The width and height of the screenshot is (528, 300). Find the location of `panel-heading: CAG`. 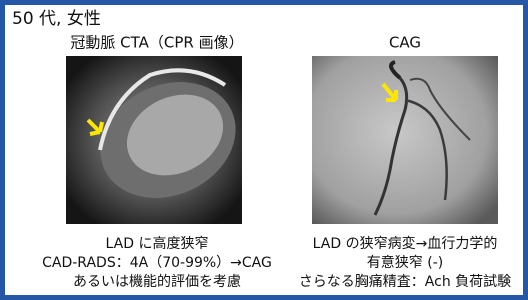

panel-heading: CAG is located at coordinates (405, 43).